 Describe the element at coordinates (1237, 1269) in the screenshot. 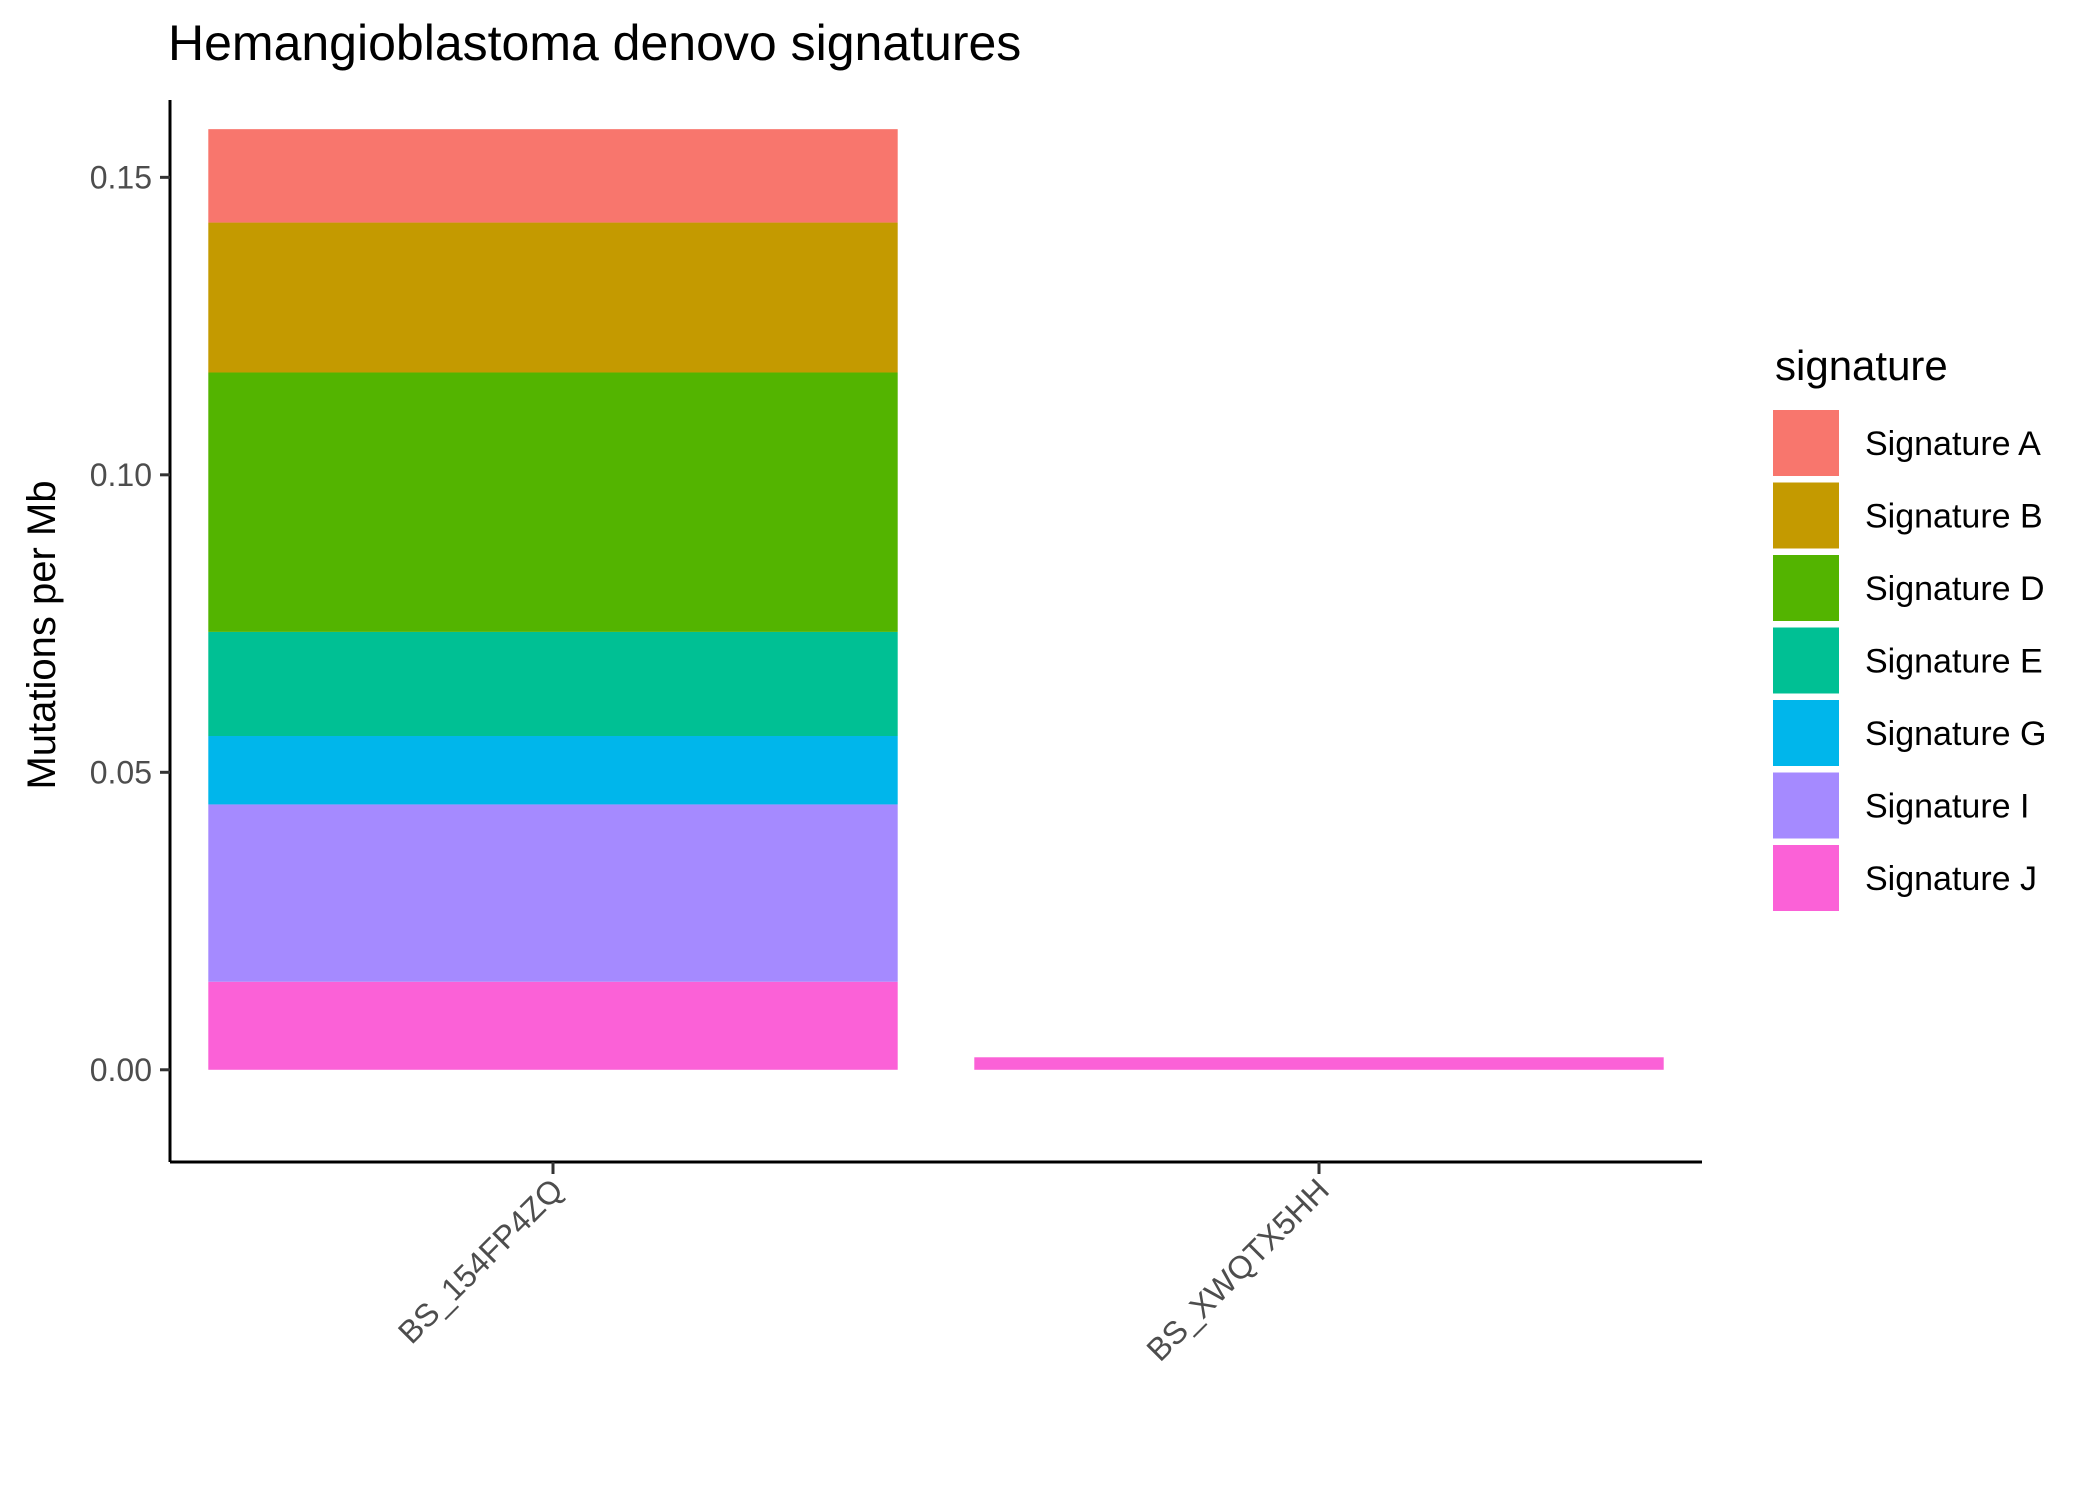

I see `x-tick-label: BS_XWQTX5HH` at that location.